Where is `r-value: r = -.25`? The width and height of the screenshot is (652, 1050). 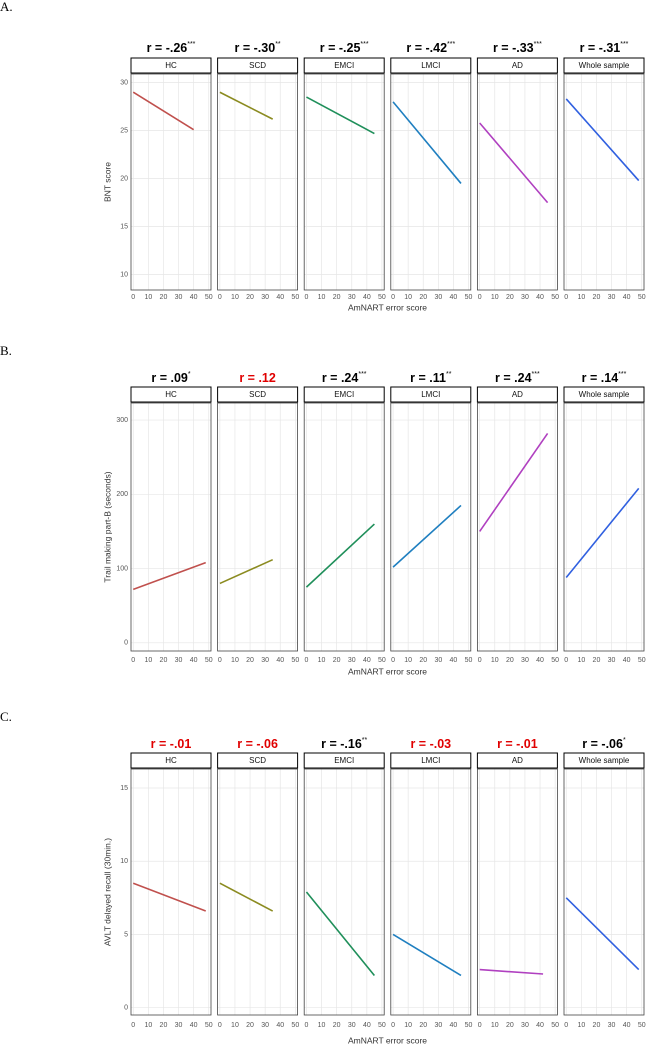
r-value: r = -.25 is located at coordinates (340, 48).